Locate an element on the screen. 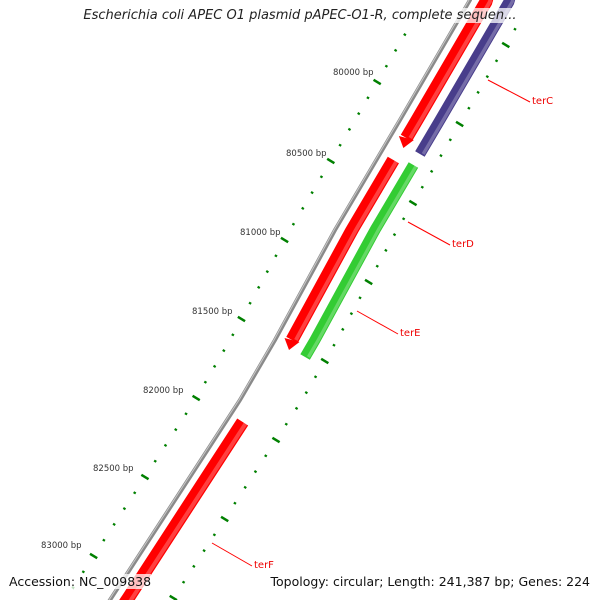  tick-label: 83000 bp is located at coordinates (61, 546).